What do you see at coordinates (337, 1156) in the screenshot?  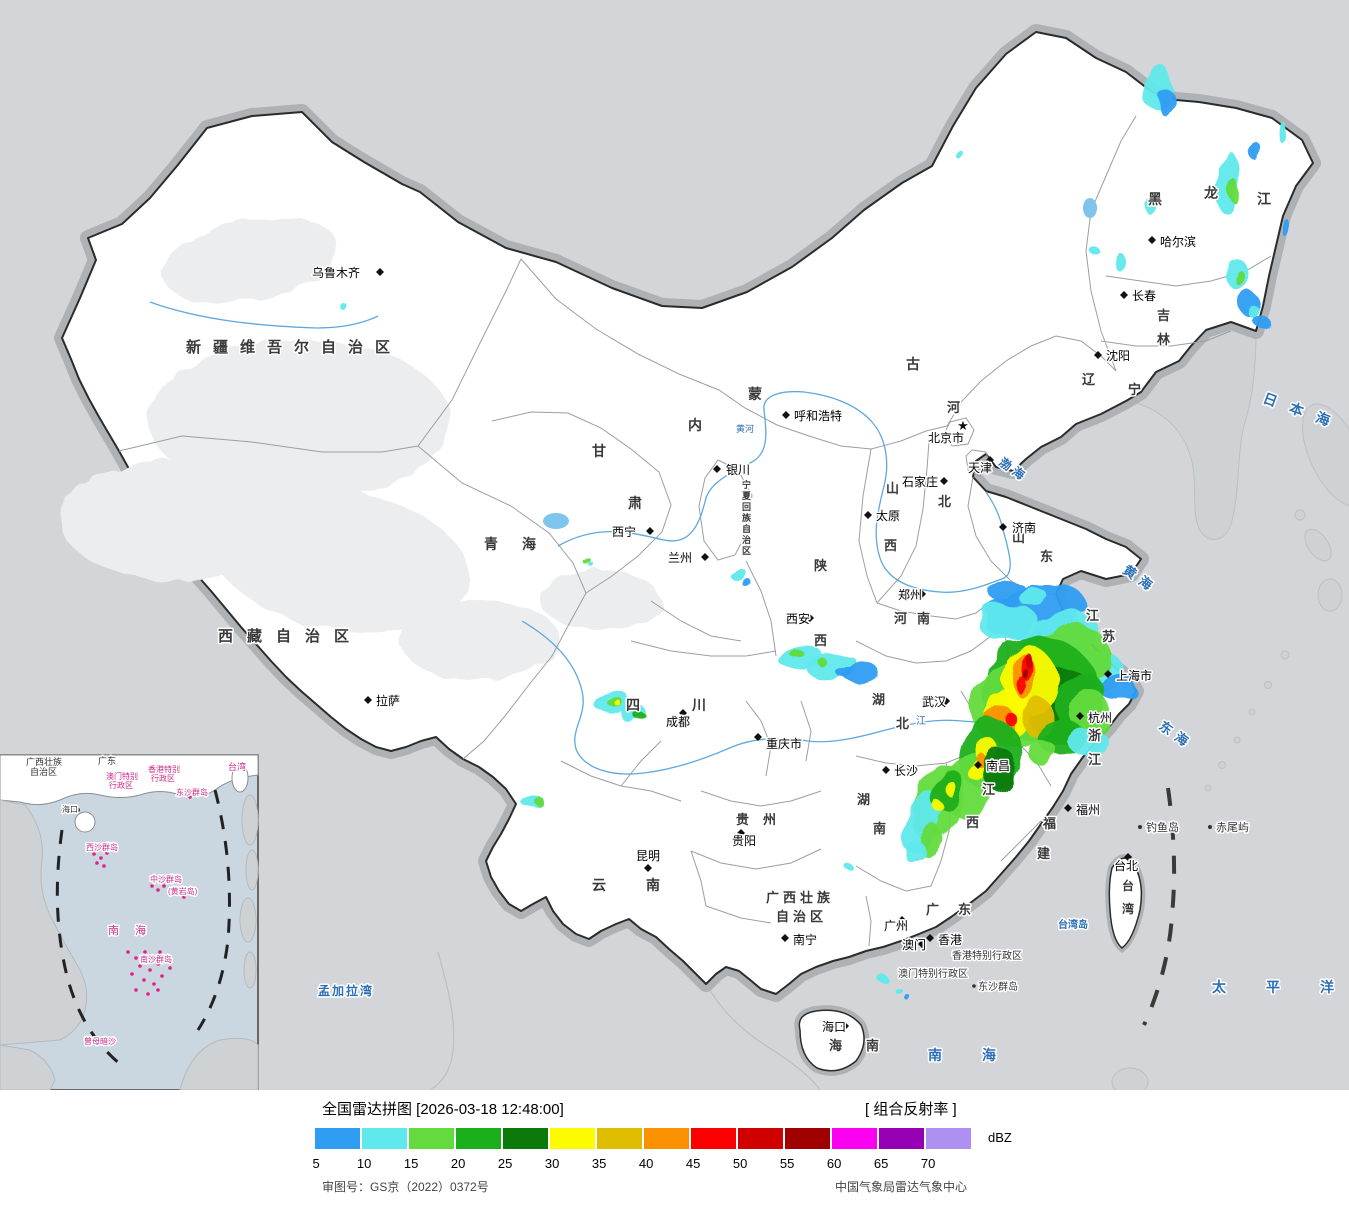 I see `legend-scale-item: 5` at bounding box center [337, 1156].